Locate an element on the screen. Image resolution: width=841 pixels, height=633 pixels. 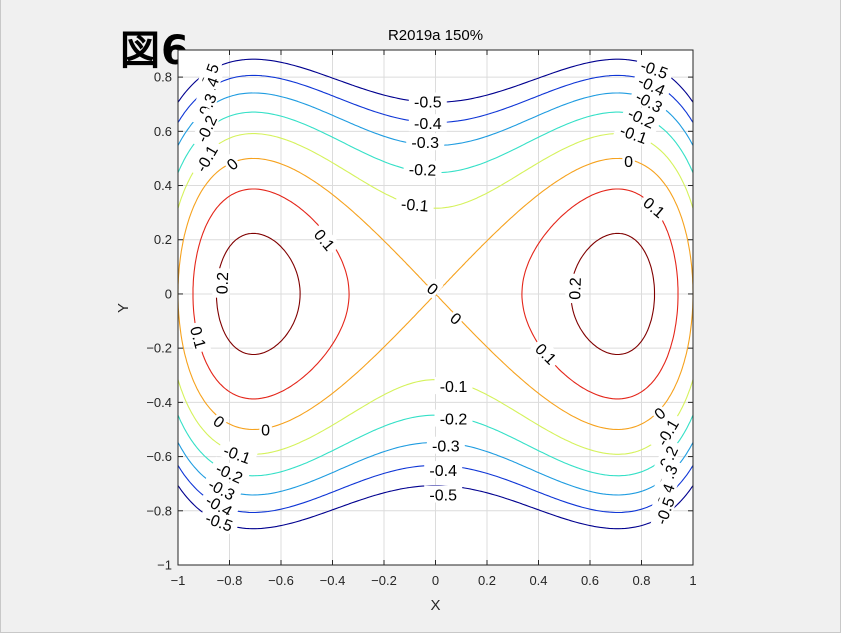
x-tick-label: 0.8 is located at coordinates (641, 580).